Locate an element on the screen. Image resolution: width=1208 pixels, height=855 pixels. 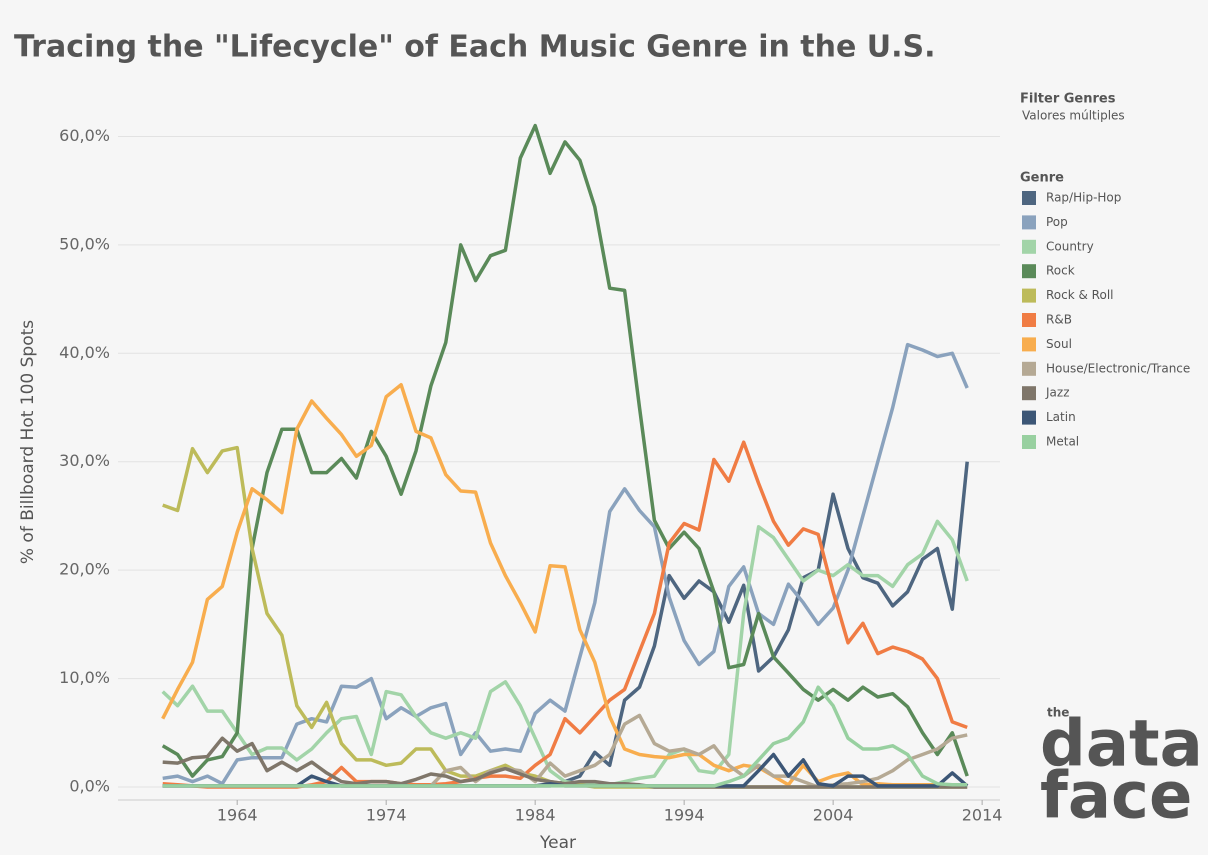
legend-title: Genre is located at coordinates (1042, 178).